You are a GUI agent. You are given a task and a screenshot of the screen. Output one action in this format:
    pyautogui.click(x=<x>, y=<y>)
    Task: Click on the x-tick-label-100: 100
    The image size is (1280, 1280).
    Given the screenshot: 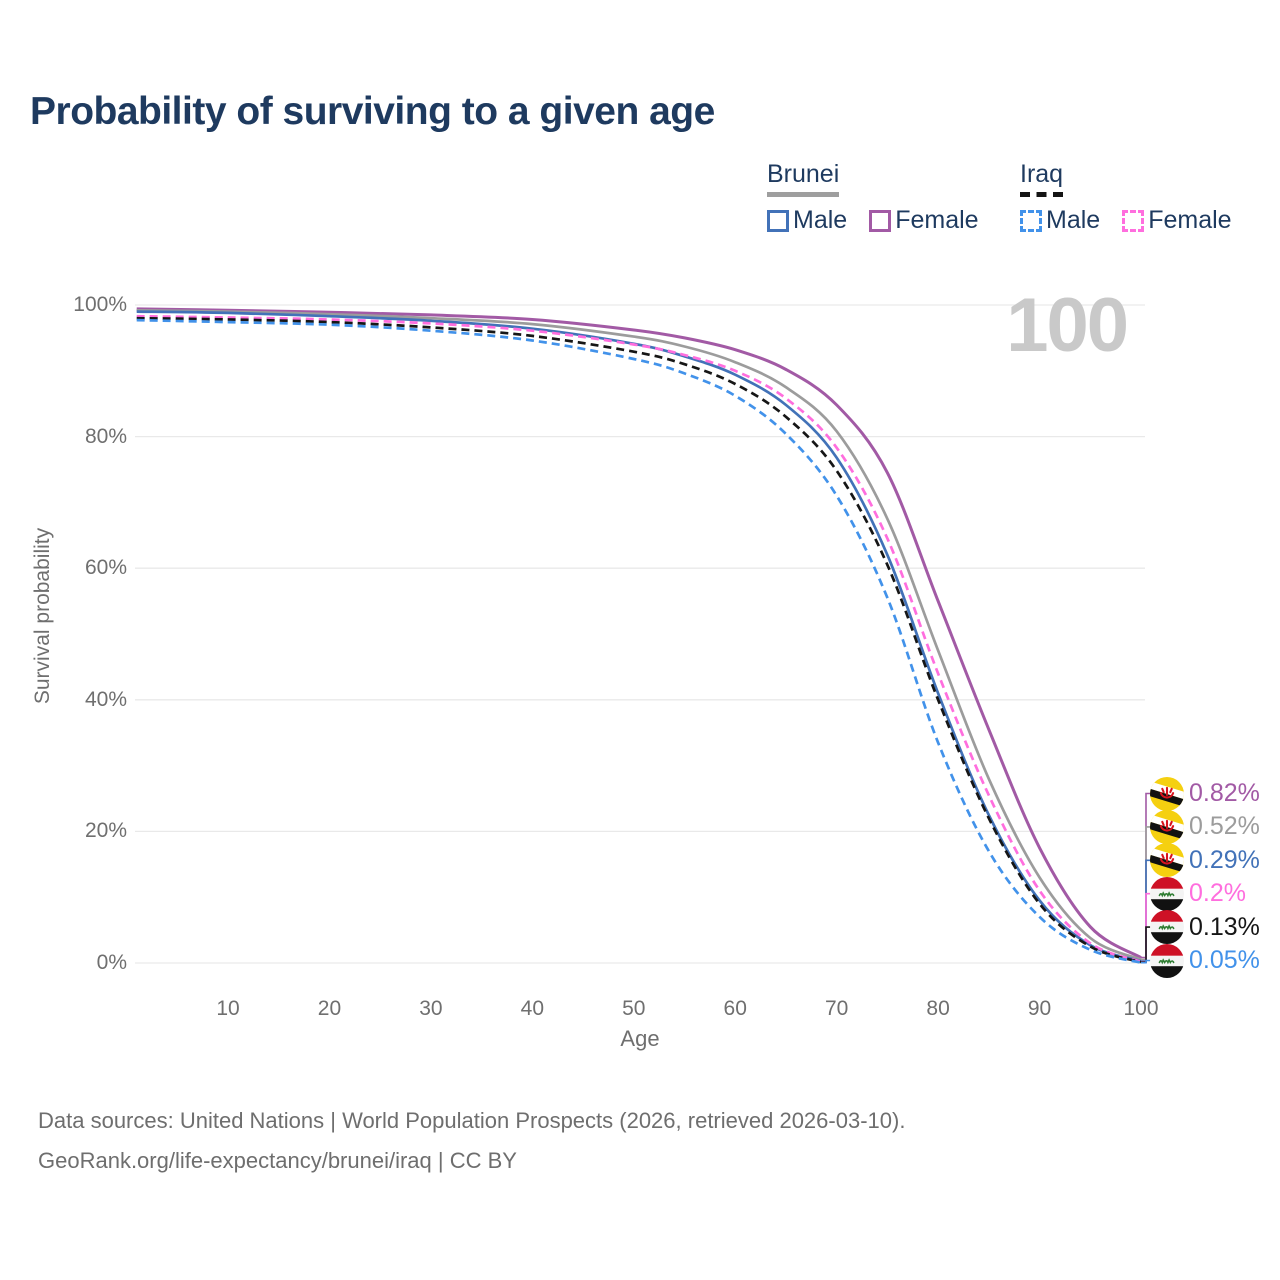 What is the action you would take?
    pyautogui.click(x=1141, y=1008)
    